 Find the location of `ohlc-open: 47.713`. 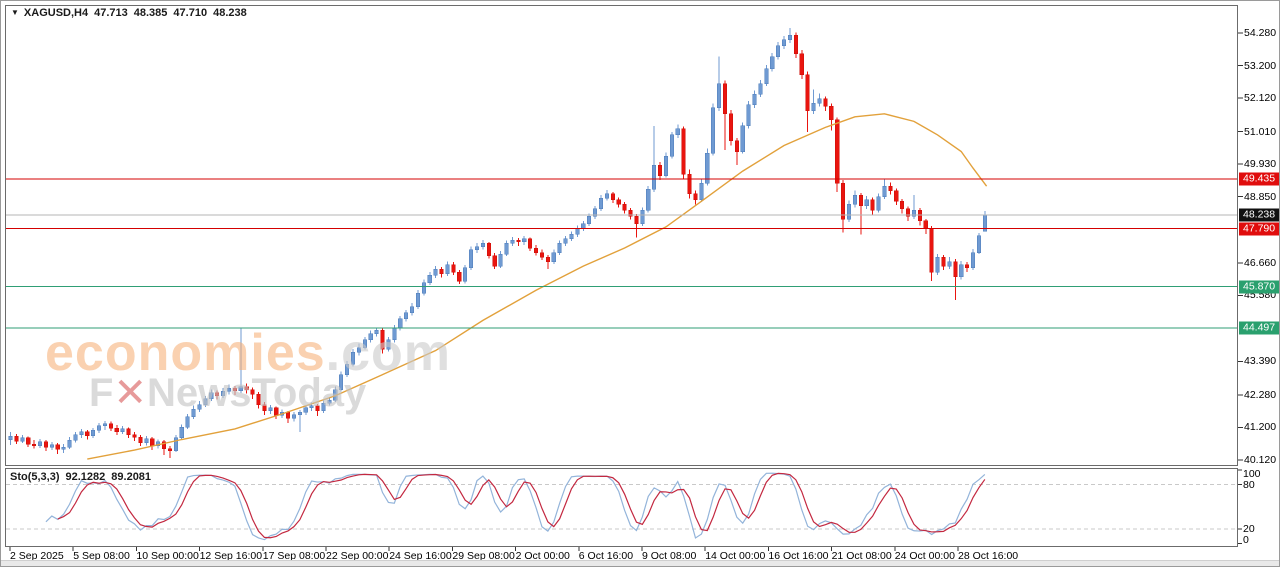

ohlc-open: 47.713 is located at coordinates (111, 13).